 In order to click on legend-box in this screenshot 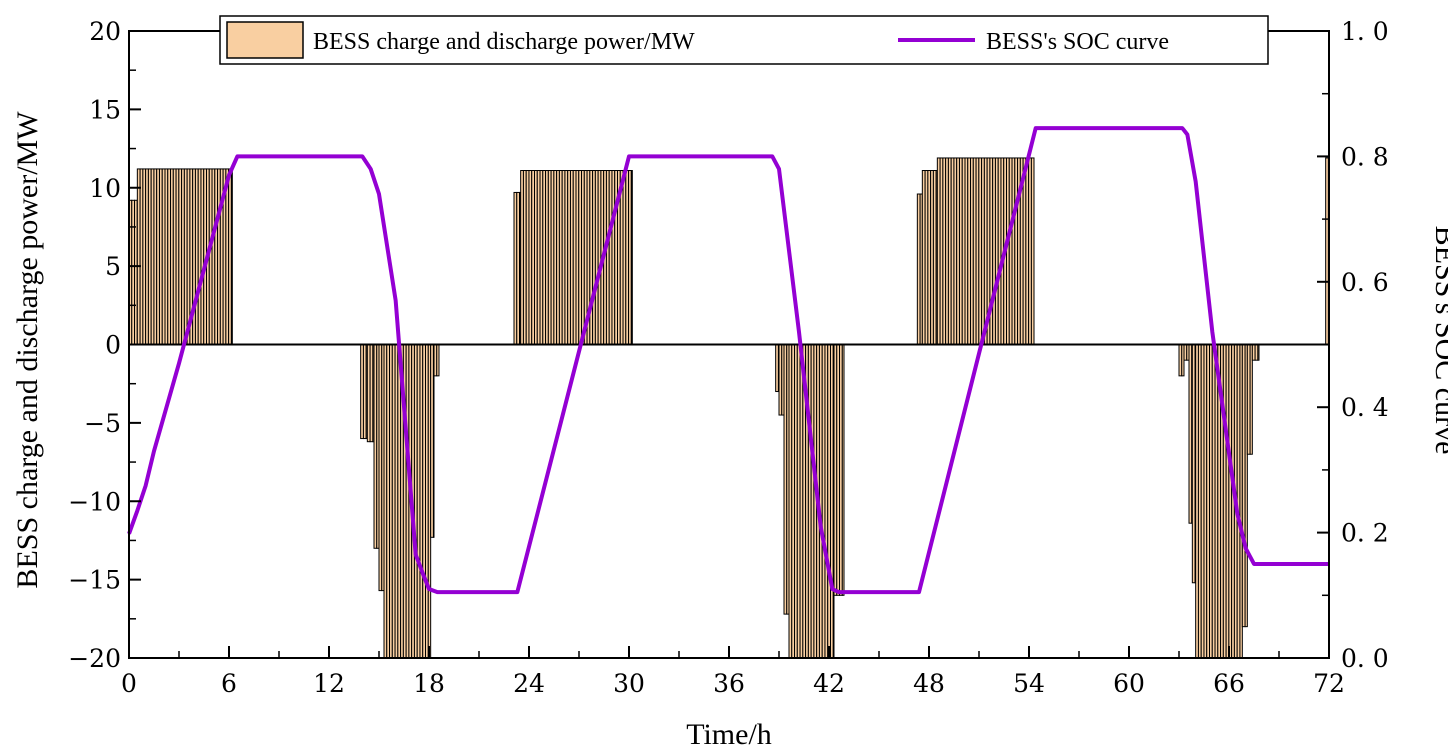, I will do `click(744, 40)`.